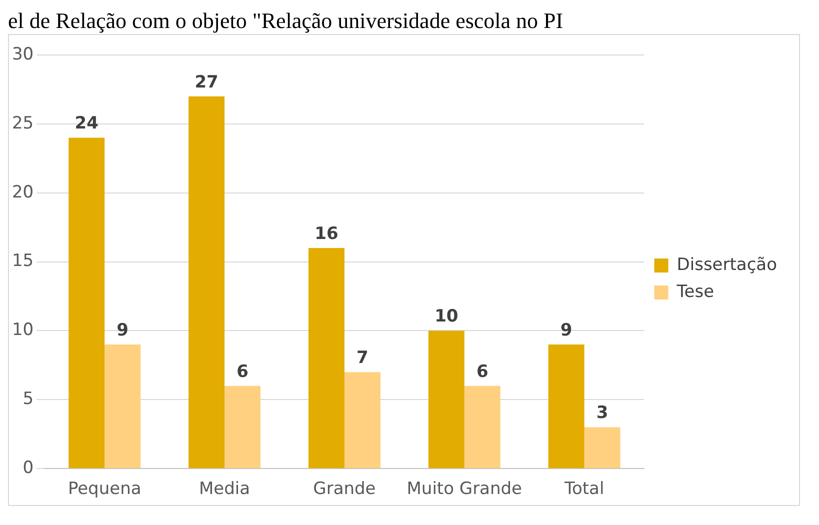 The height and width of the screenshot is (525, 819). Describe the element at coordinates (23, 261) in the screenshot. I see `y-tick-label: 15` at that location.